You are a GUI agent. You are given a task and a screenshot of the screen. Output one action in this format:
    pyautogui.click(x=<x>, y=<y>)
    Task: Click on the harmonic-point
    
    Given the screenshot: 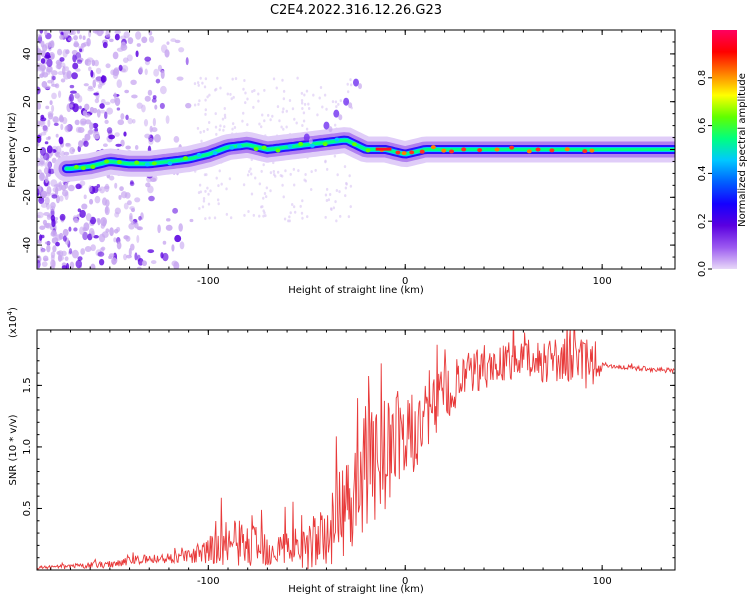 What is the action you would take?
    pyautogui.click(x=310, y=141)
    